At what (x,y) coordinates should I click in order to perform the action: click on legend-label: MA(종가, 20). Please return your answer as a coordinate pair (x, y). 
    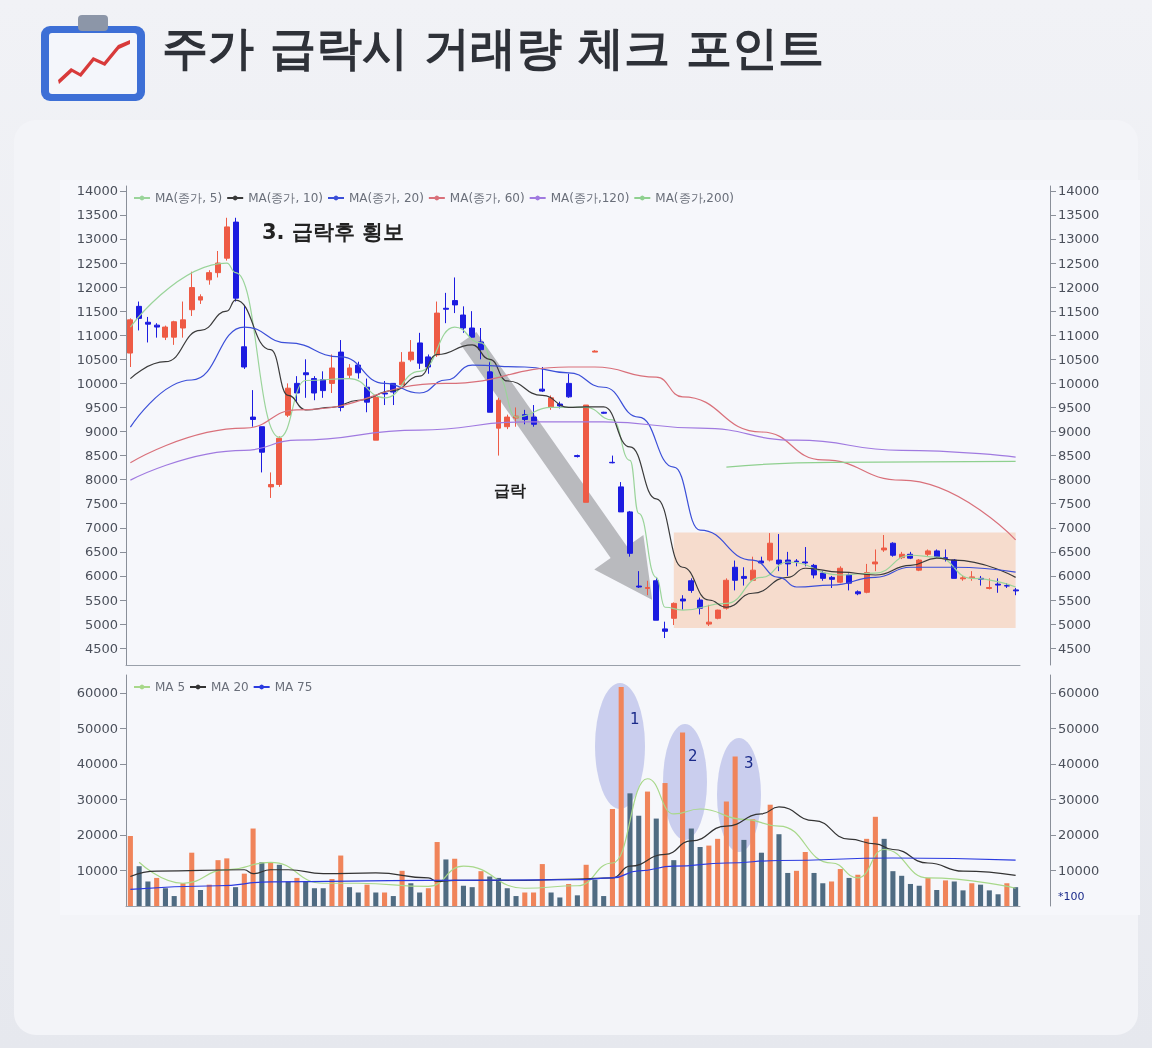
    Looking at the image, I should click on (386, 198).